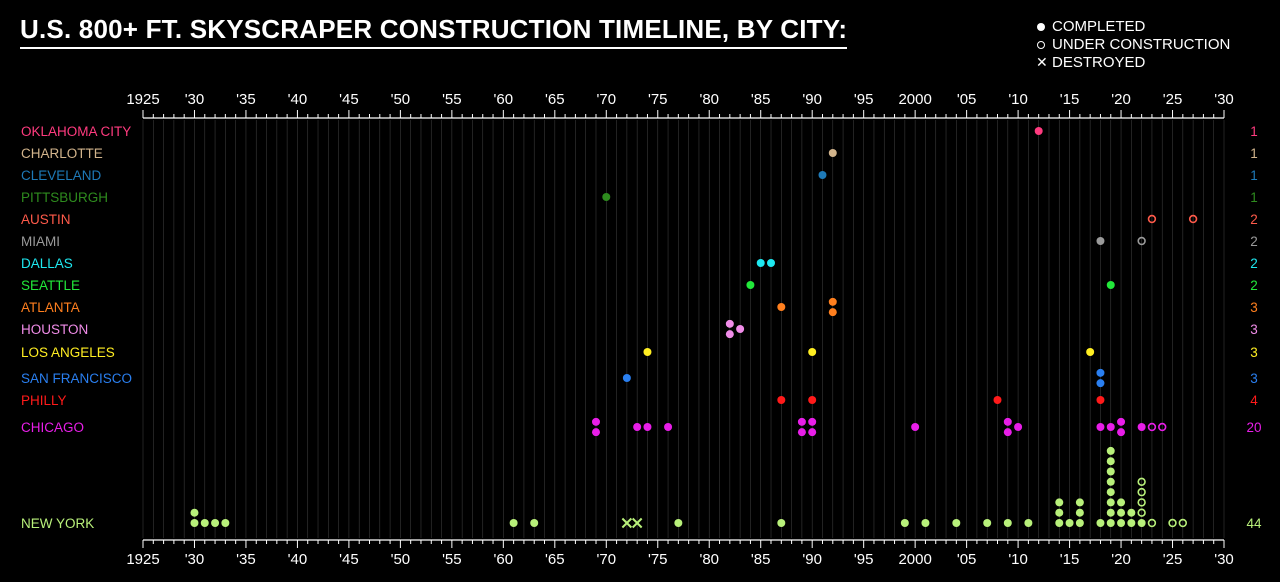  Describe the element at coordinates (401, 99) in the screenshot. I see `top-tick-label: '50` at that location.